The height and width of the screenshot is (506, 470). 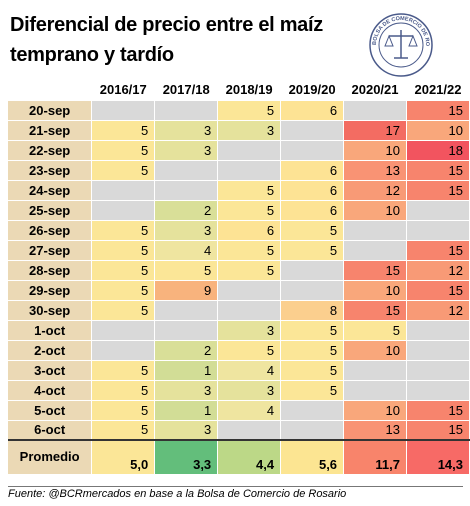 What do you see at coordinates (50, 130) in the screenshot?
I see `row-date-label: 21-sep` at bounding box center [50, 130].